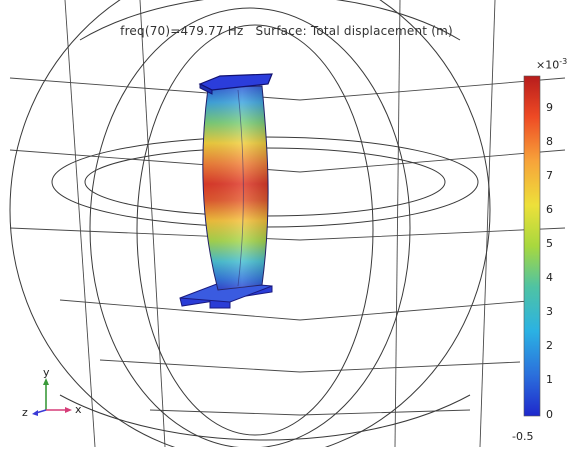 The height and width of the screenshot is (451, 573). What do you see at coordinates (226, 292) in the screenshot?
I see `base-plate-top` at bounding box center [226, 292].